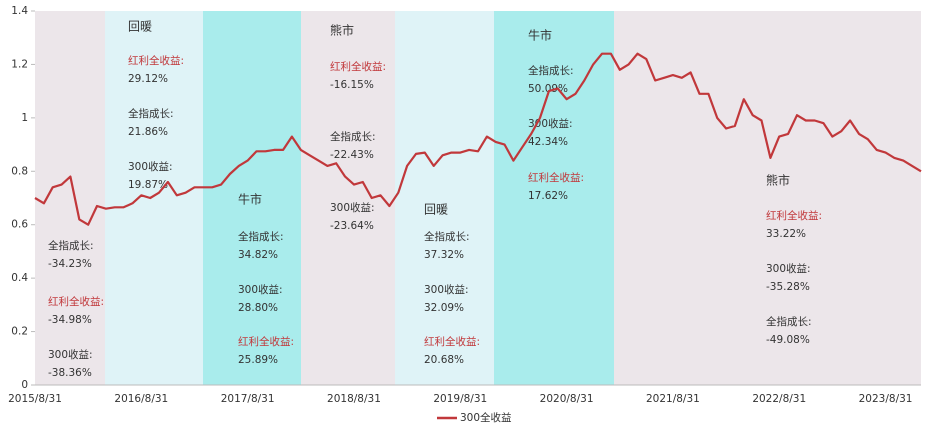  I want to click on stat-value: 42.34%, so click(548, 142).